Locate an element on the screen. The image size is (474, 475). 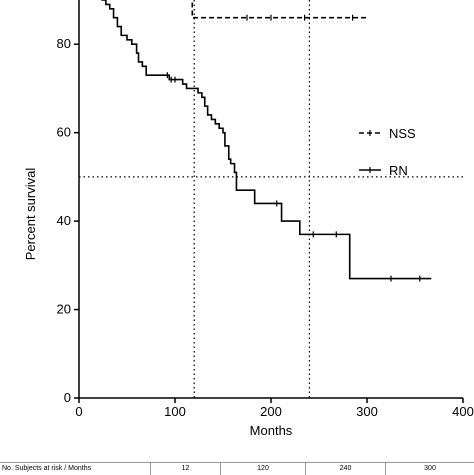
x-axis-ticks: 0 100 200 300 400 is located at coordinates (274, 408).